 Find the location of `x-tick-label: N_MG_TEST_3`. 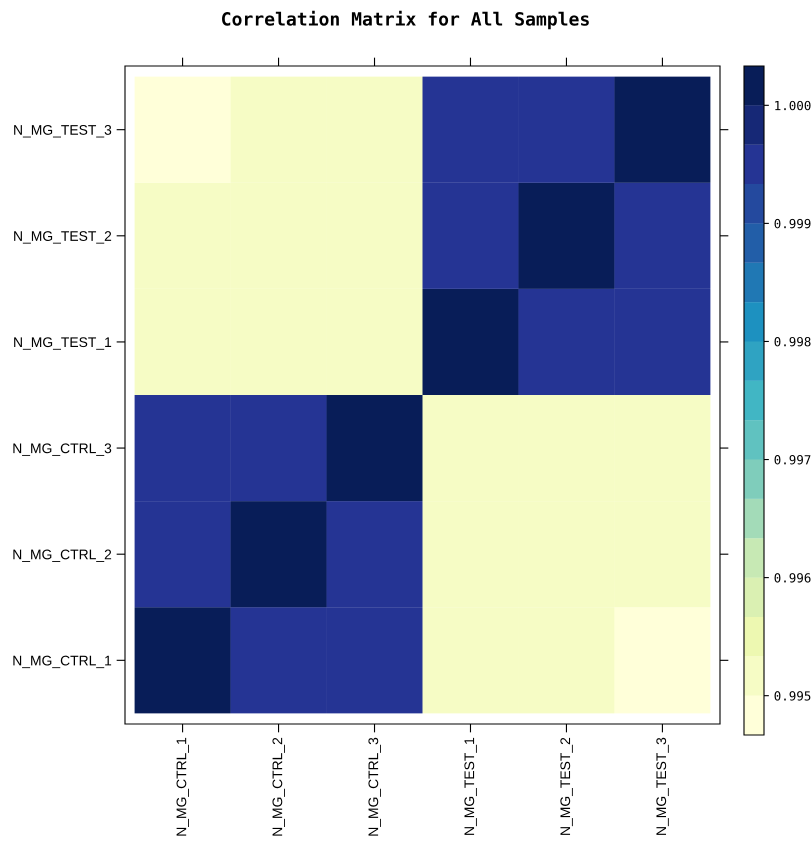

x-tick-label: N_MG_TEST_3 is located at coordinates (662, 786).